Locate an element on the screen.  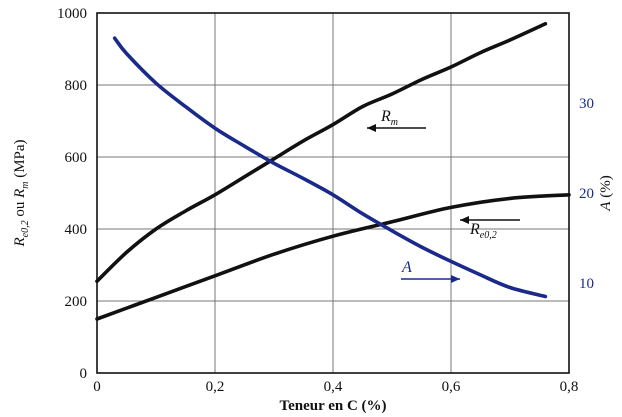
y-axis-left-title: Re0,2 ou Rm (MPa) is located at coordinates (21, 193).